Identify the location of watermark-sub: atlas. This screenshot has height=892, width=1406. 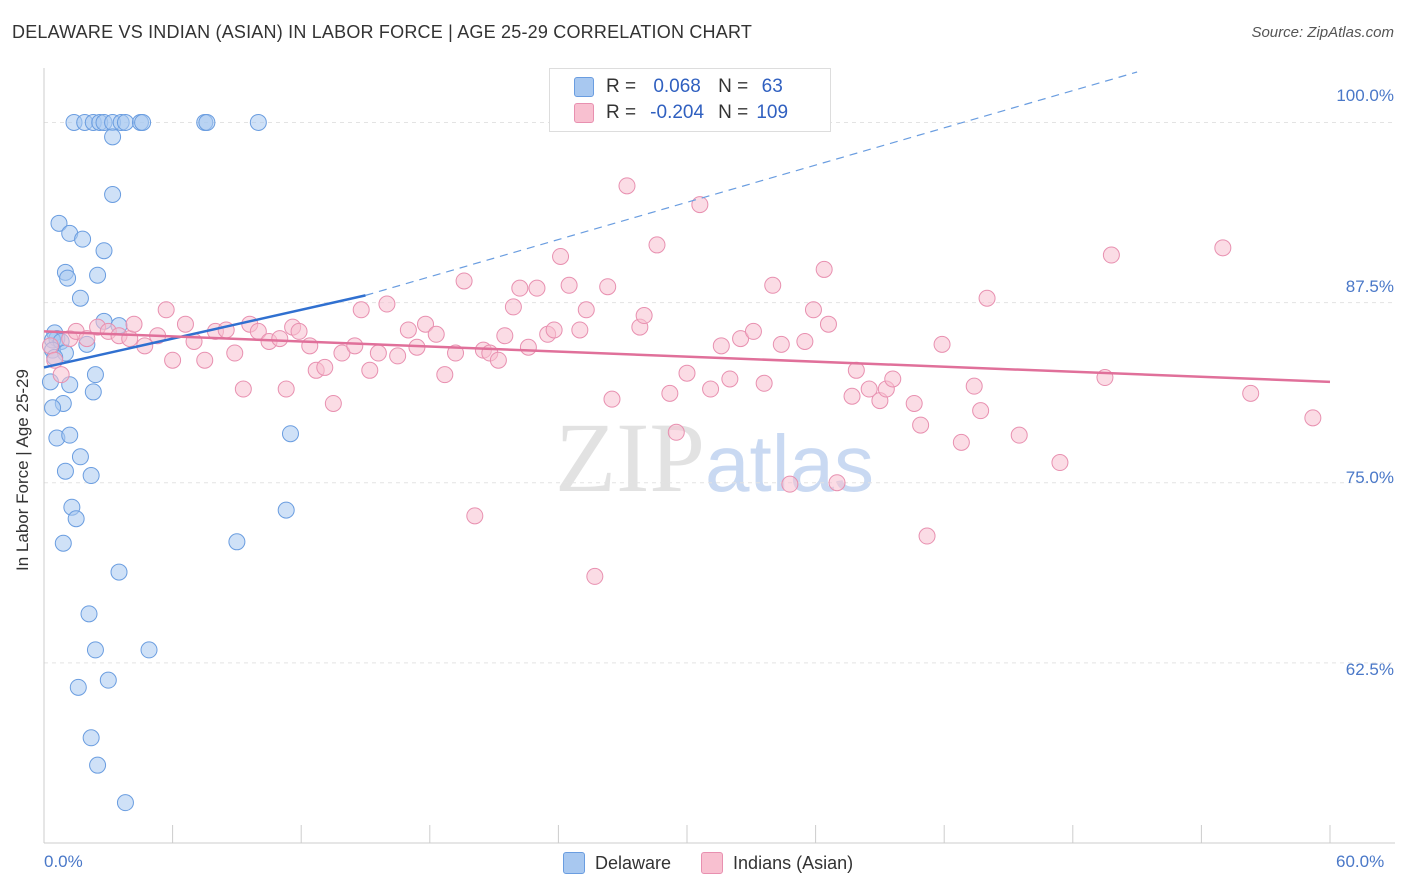
(789, 463).